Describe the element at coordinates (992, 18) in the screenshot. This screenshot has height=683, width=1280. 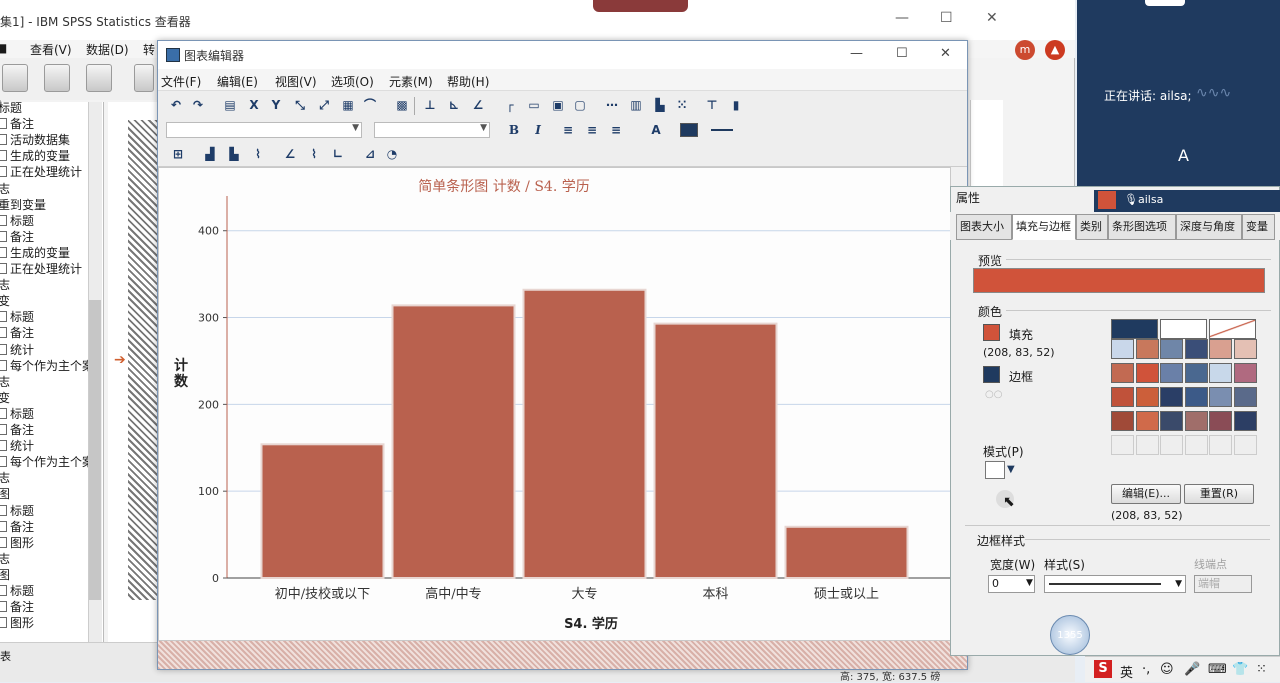
I see `close-icon: ✕` at that location.